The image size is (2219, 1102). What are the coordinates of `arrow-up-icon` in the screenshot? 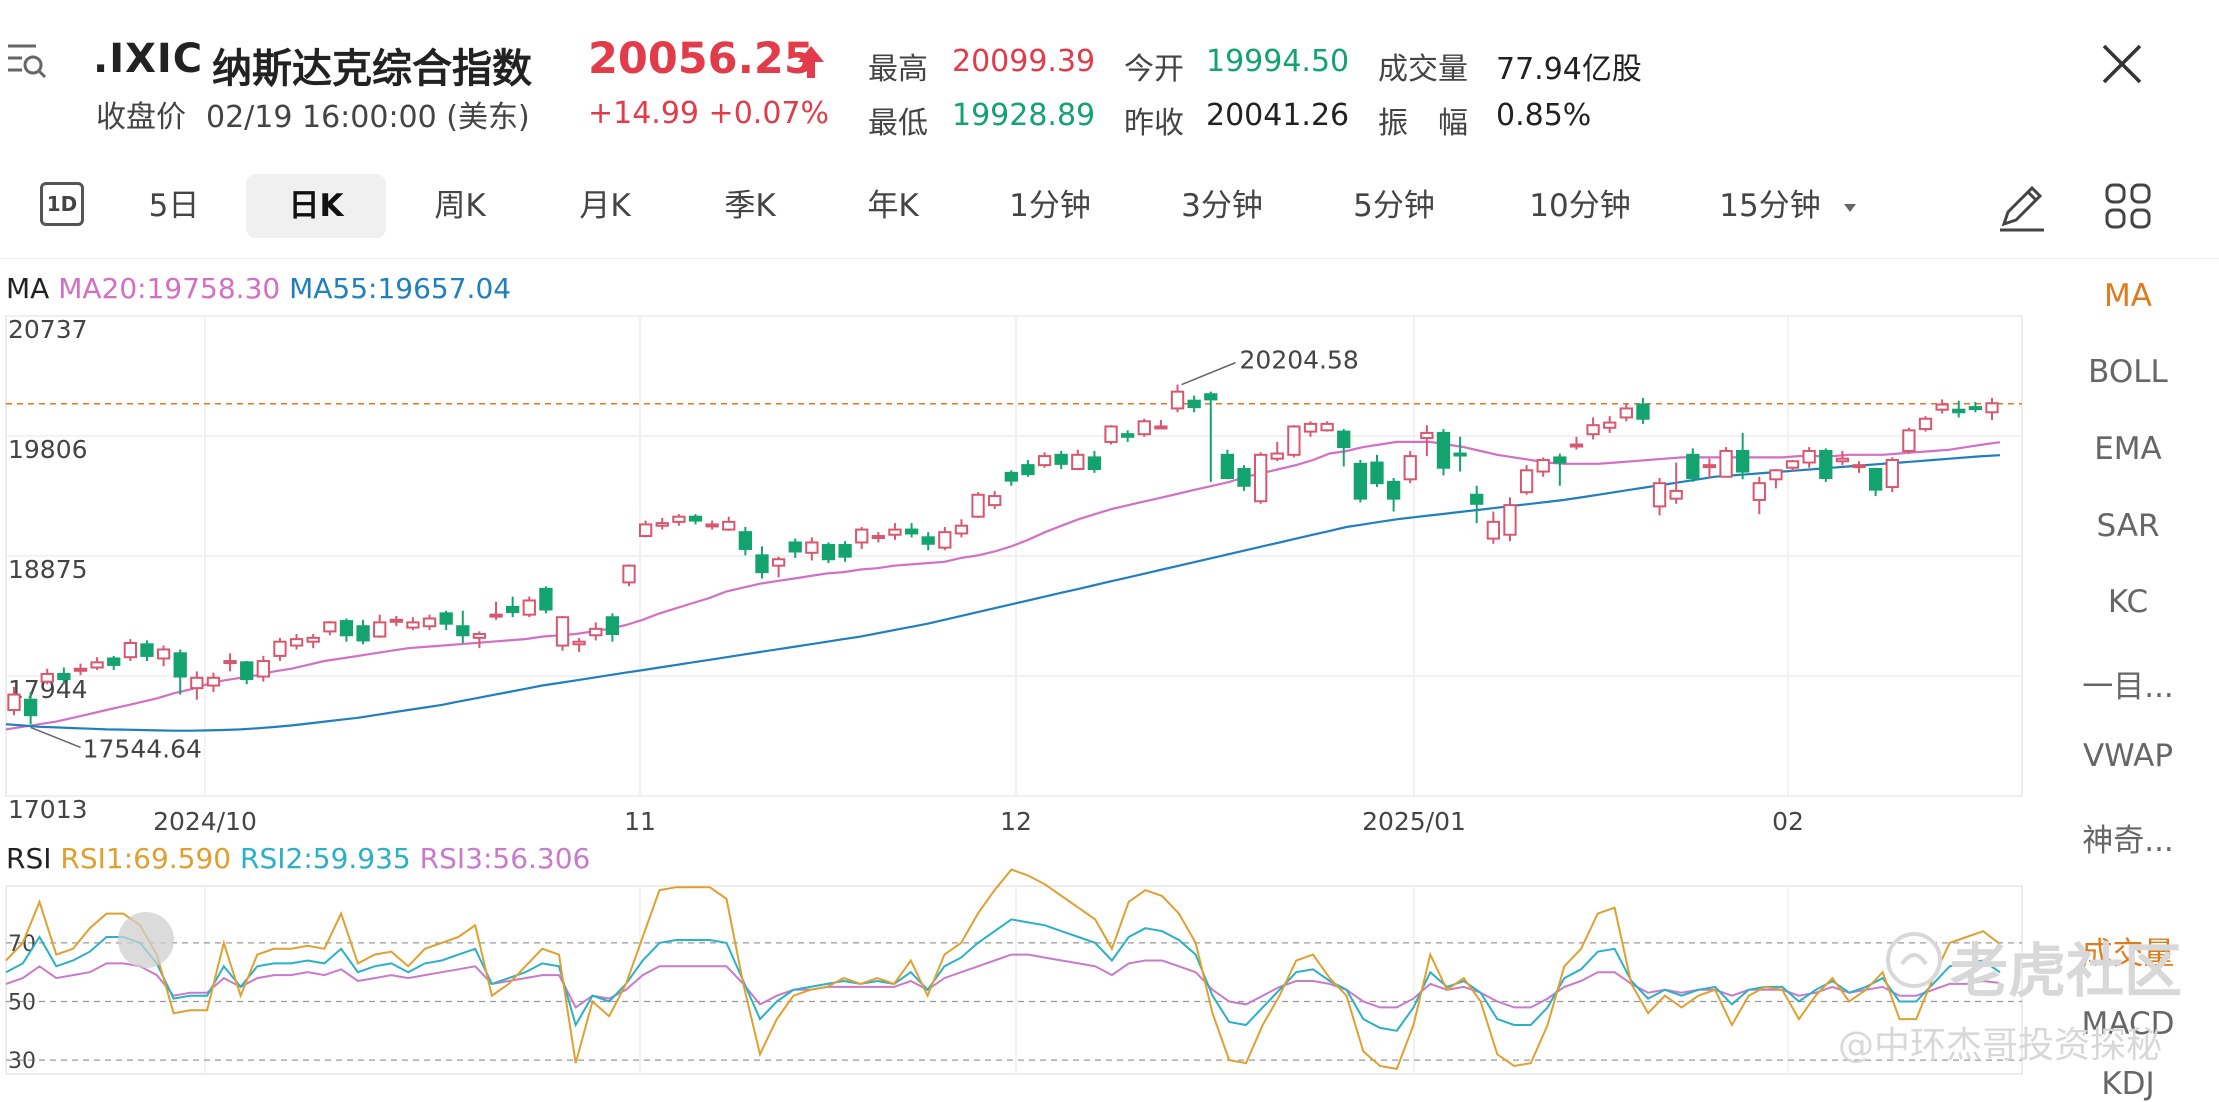 It's located at (811, 62).